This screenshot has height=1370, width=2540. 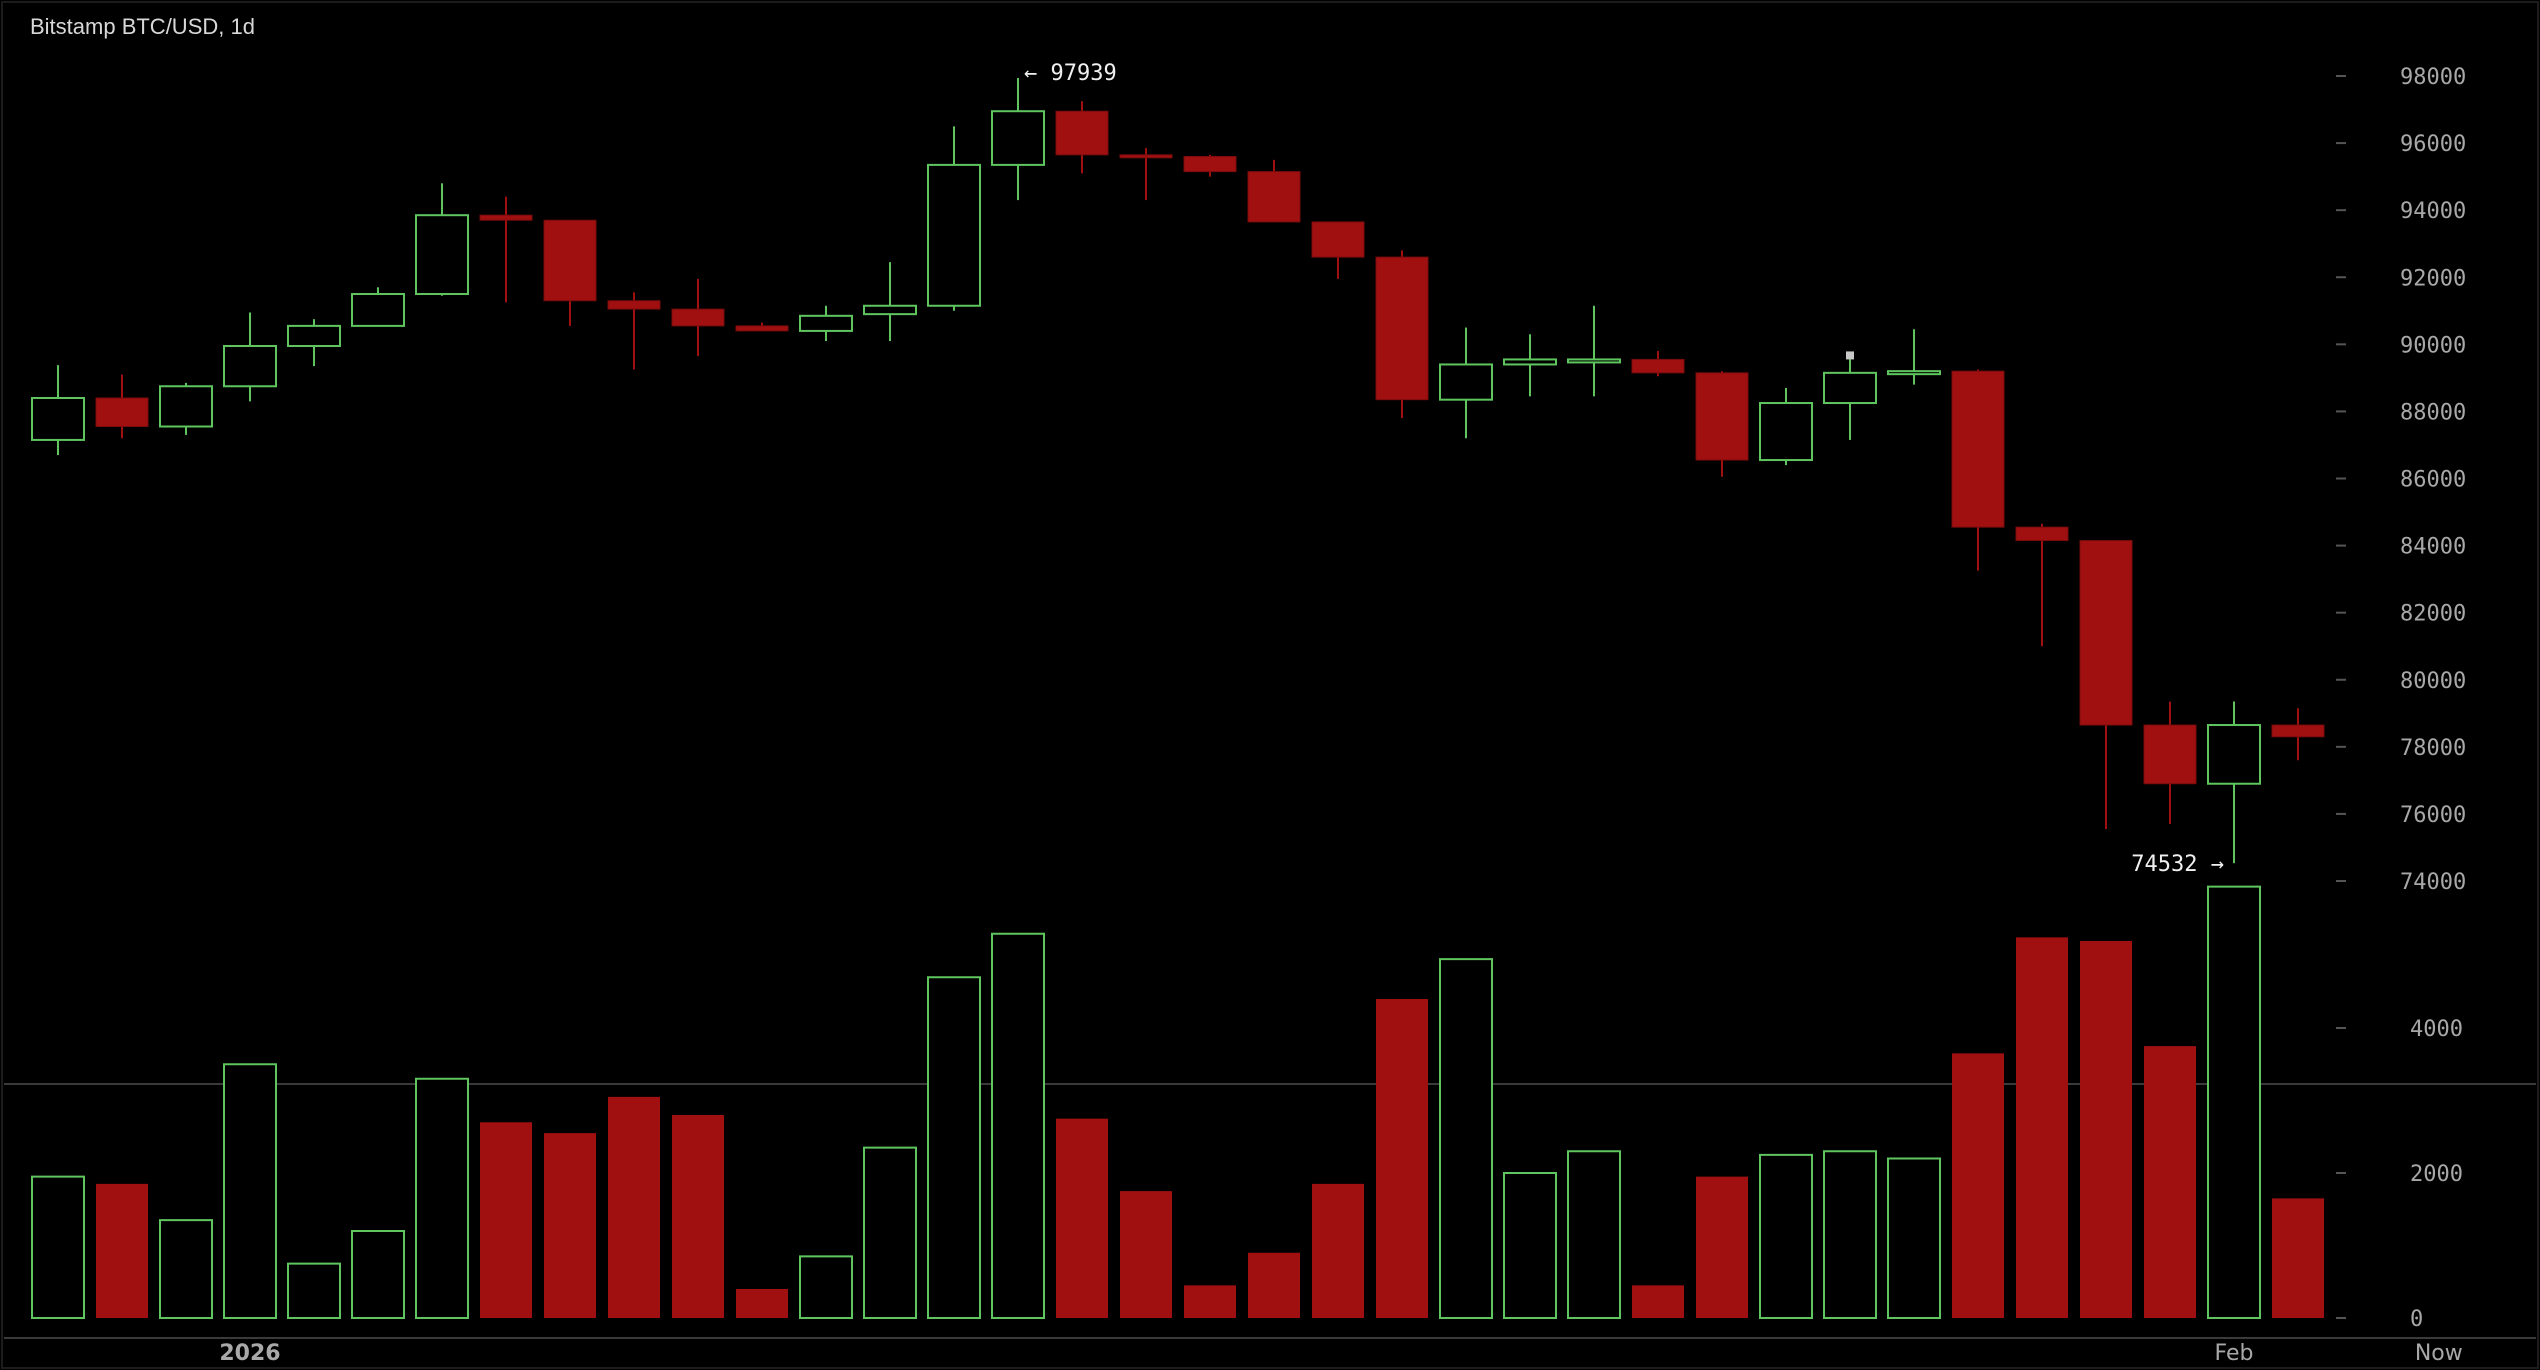 I want to click on low-price-label: 74532 →, so click(x=2177, y=864).